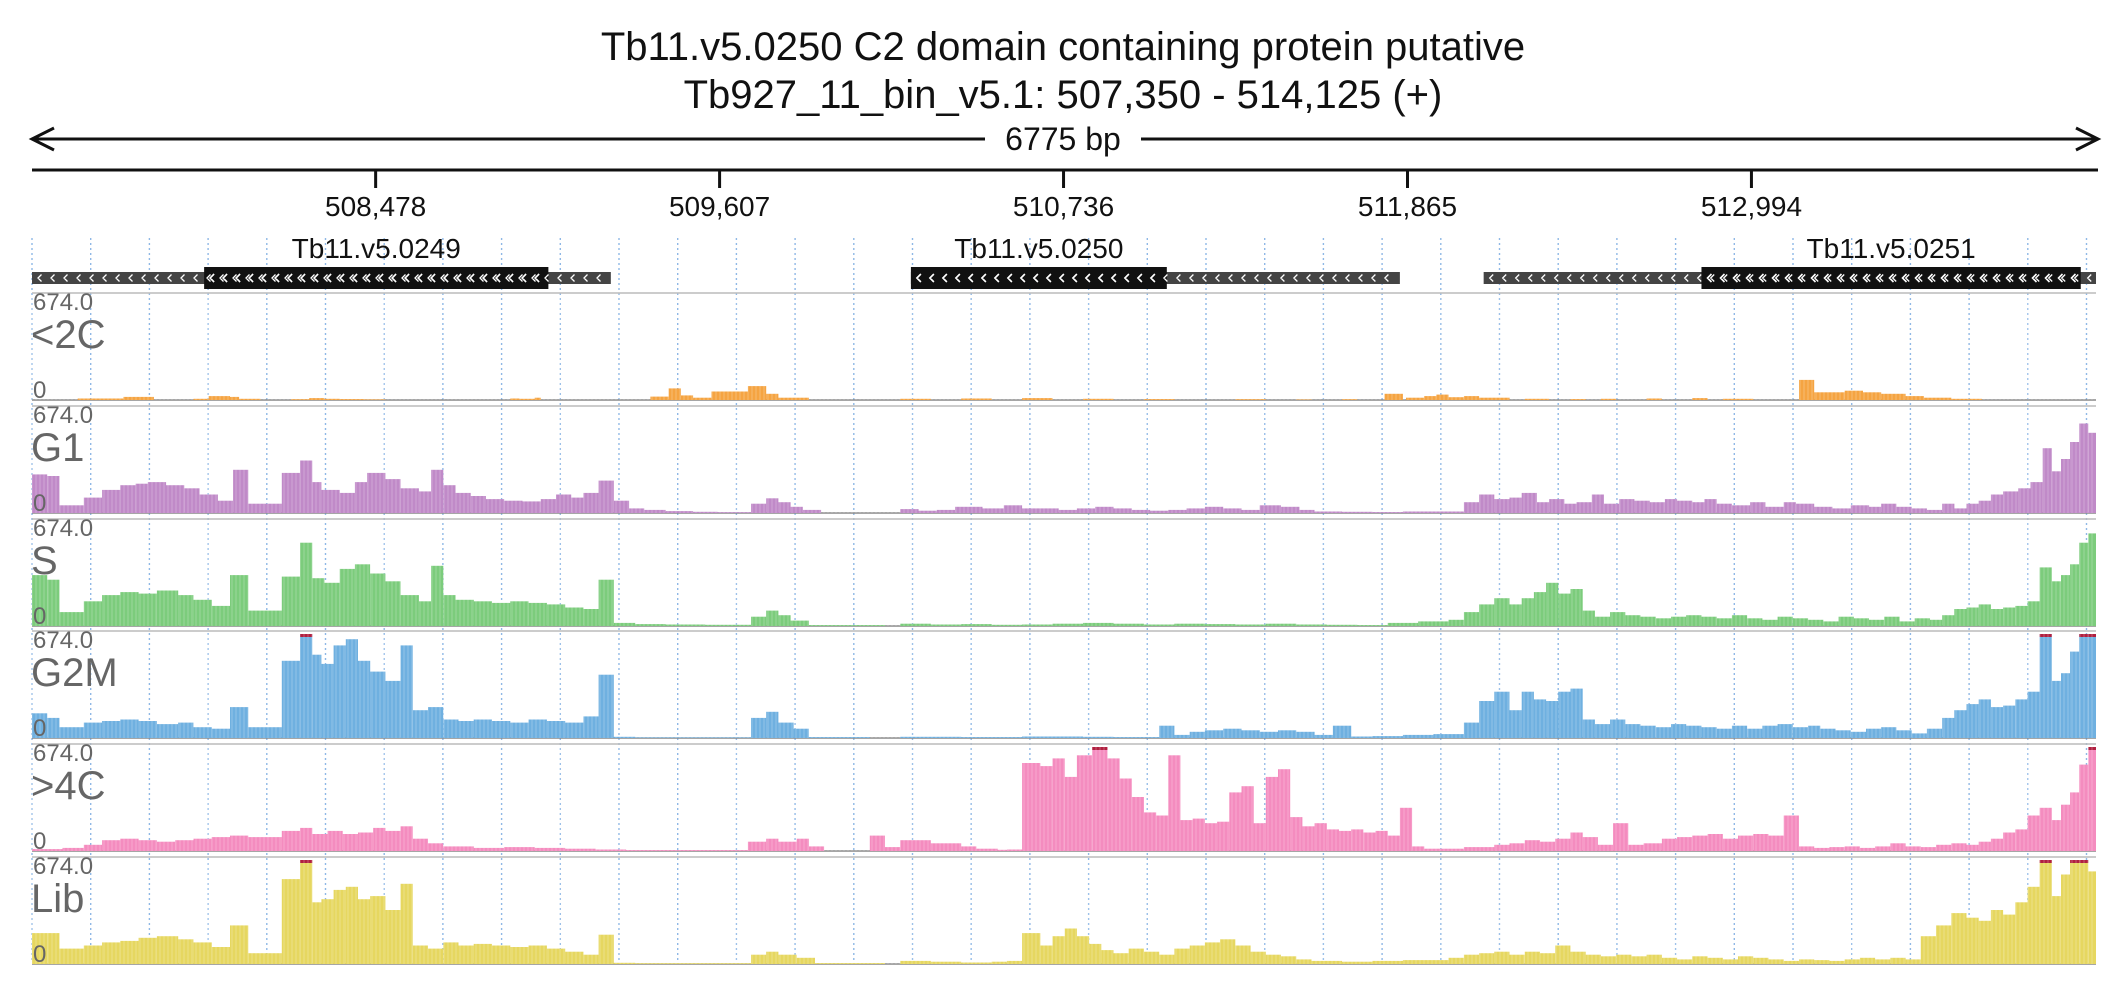 The height and width of the screenshot is (1000, 2126). What do you see at coordinates (1063, 346) in the screenshot?
I see `track-0: 674.0<2C 0` at bounding box center [1063, 346].